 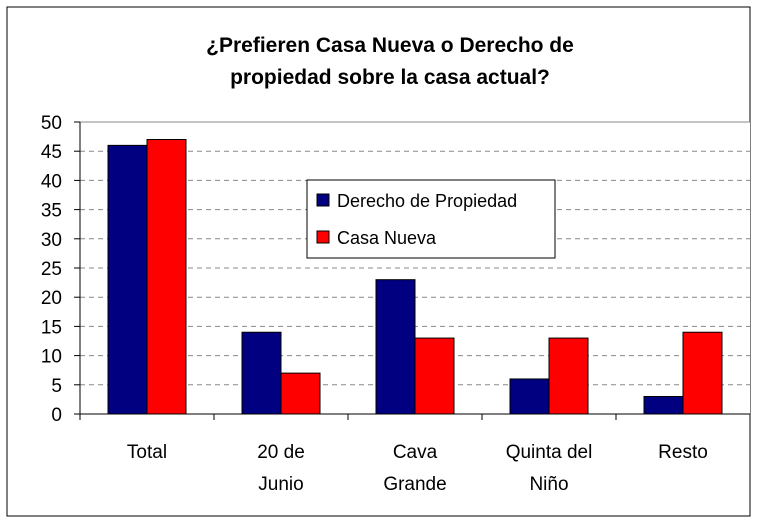 What do you see at coordinates (549, 468) in the screenshot?
I see `x-tick-label: Quinta del Niño` at bounding box center [549, 468].